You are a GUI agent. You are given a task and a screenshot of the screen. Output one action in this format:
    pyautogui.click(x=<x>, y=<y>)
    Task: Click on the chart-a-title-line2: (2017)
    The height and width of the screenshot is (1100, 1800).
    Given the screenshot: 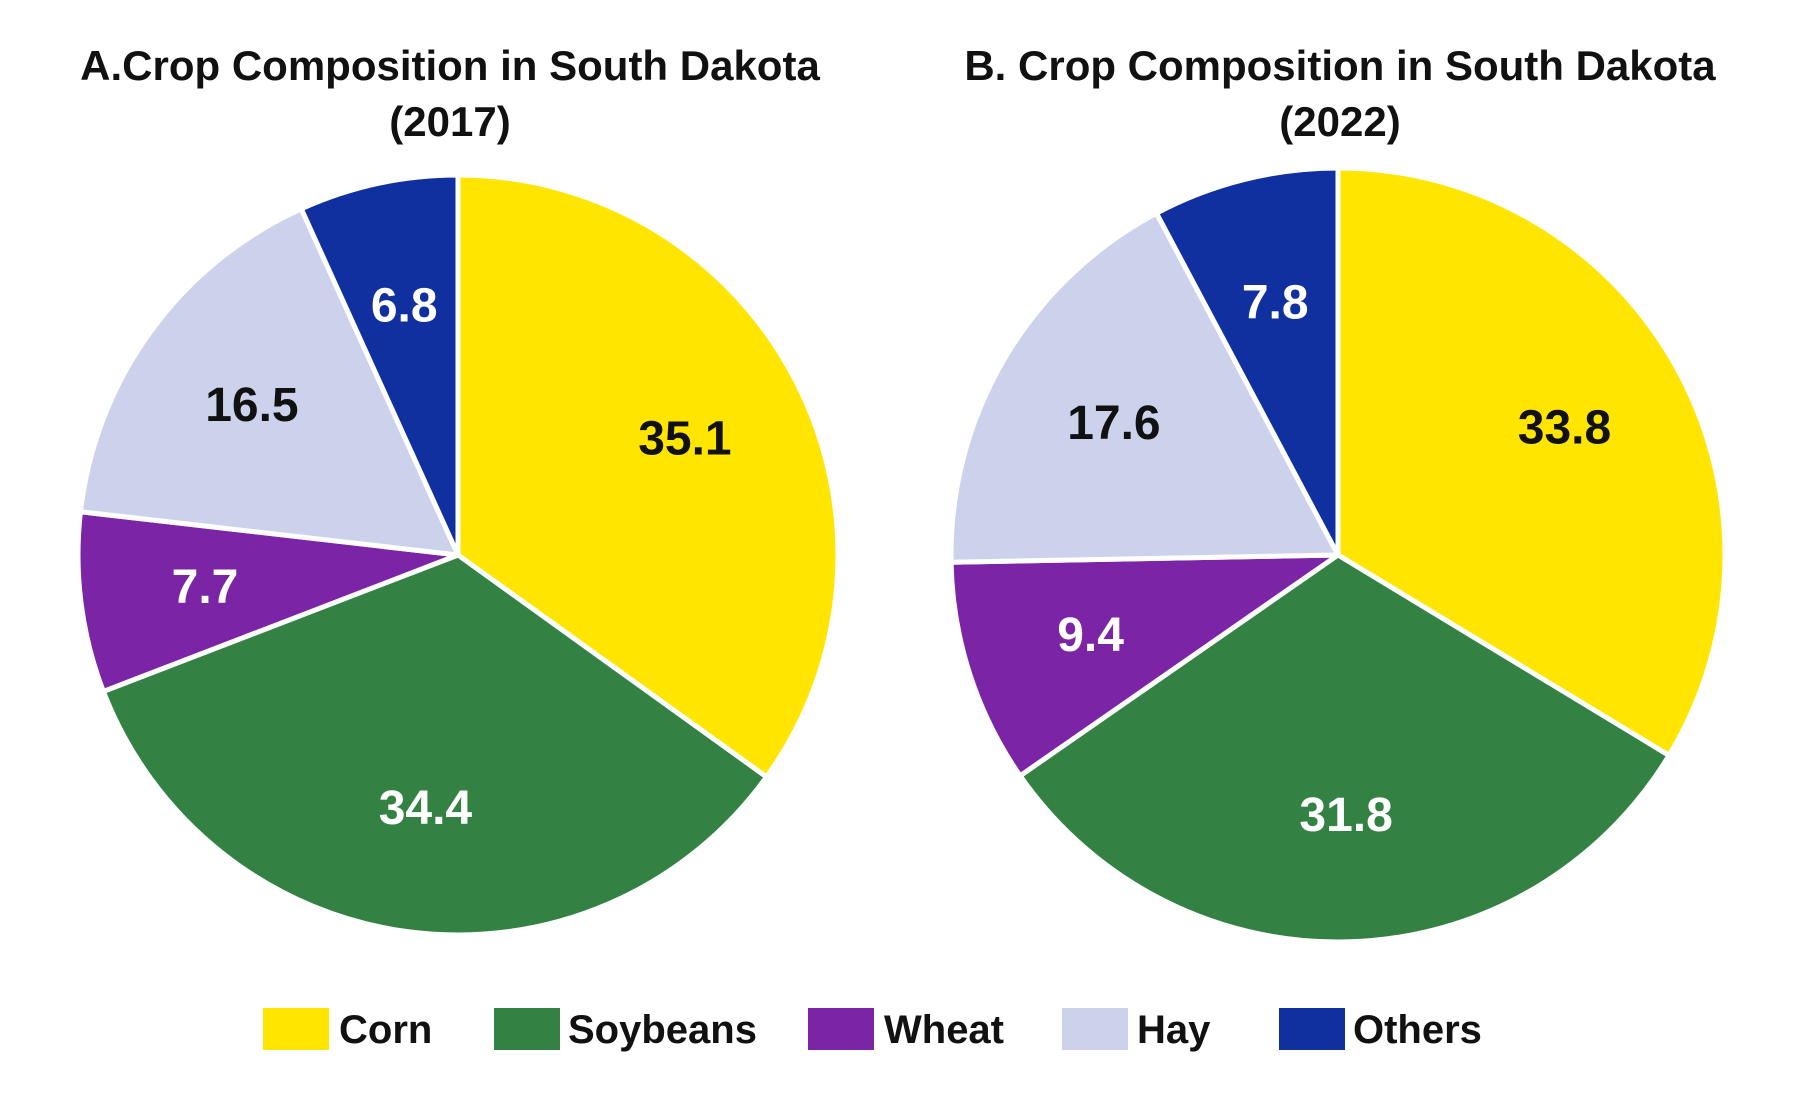 What is the action you would take?
    pyautogui.click(x=449, y=121)
    